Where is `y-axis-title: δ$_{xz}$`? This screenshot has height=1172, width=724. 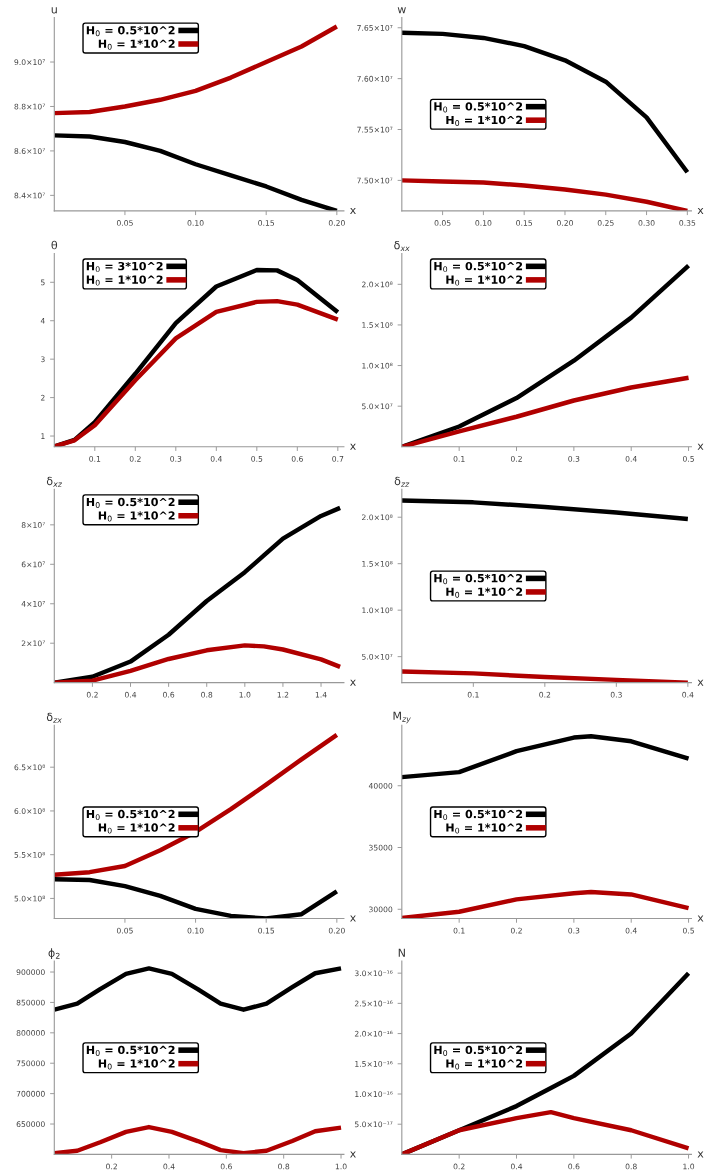 y-axis-title: δ$_{xz}$ is located at coordinates (54, 481).